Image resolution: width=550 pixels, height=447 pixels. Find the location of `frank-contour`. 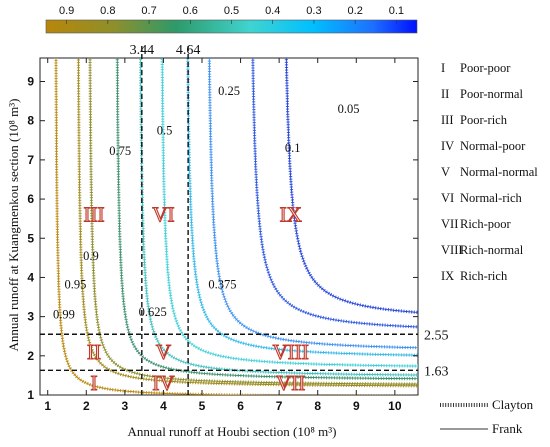

frank-contour is located at coordinates (351, 185).